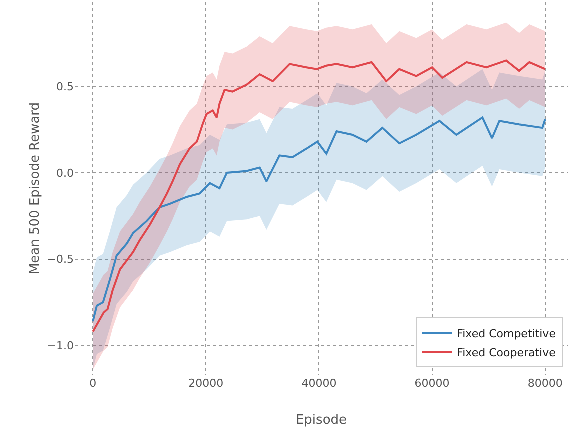 Image resolution: width=573 pixels, height=437 pixels. I want to click on x-axis-title: Episode, so click(322, 420).